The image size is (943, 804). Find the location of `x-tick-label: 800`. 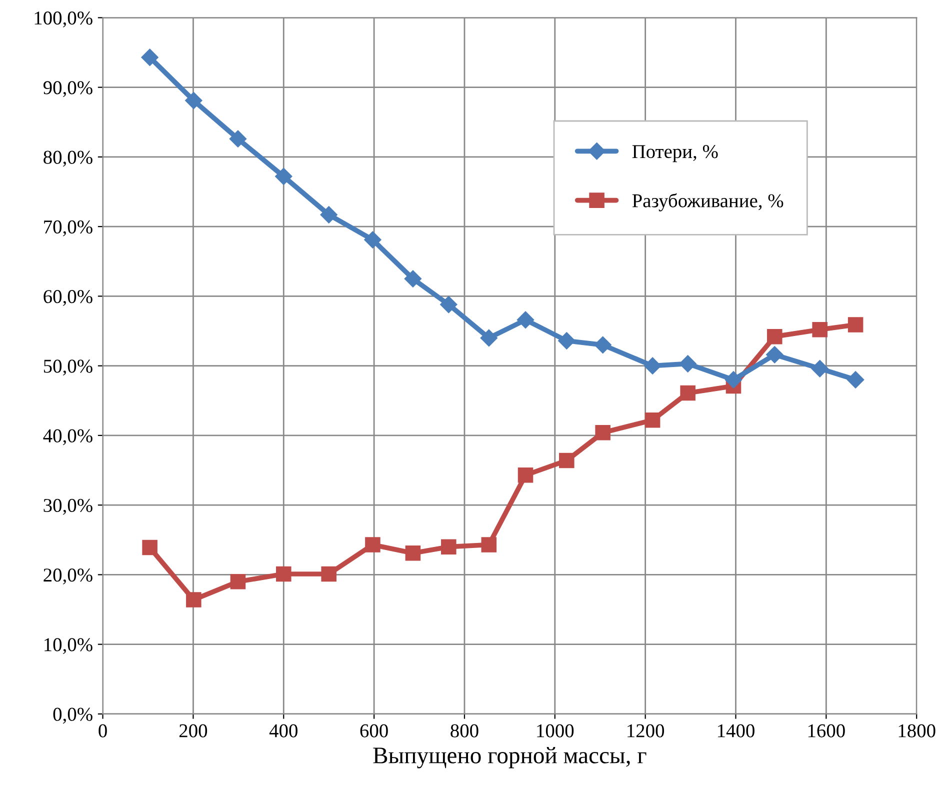

x-tick-label: 800 is located at coordinates (464, 731).